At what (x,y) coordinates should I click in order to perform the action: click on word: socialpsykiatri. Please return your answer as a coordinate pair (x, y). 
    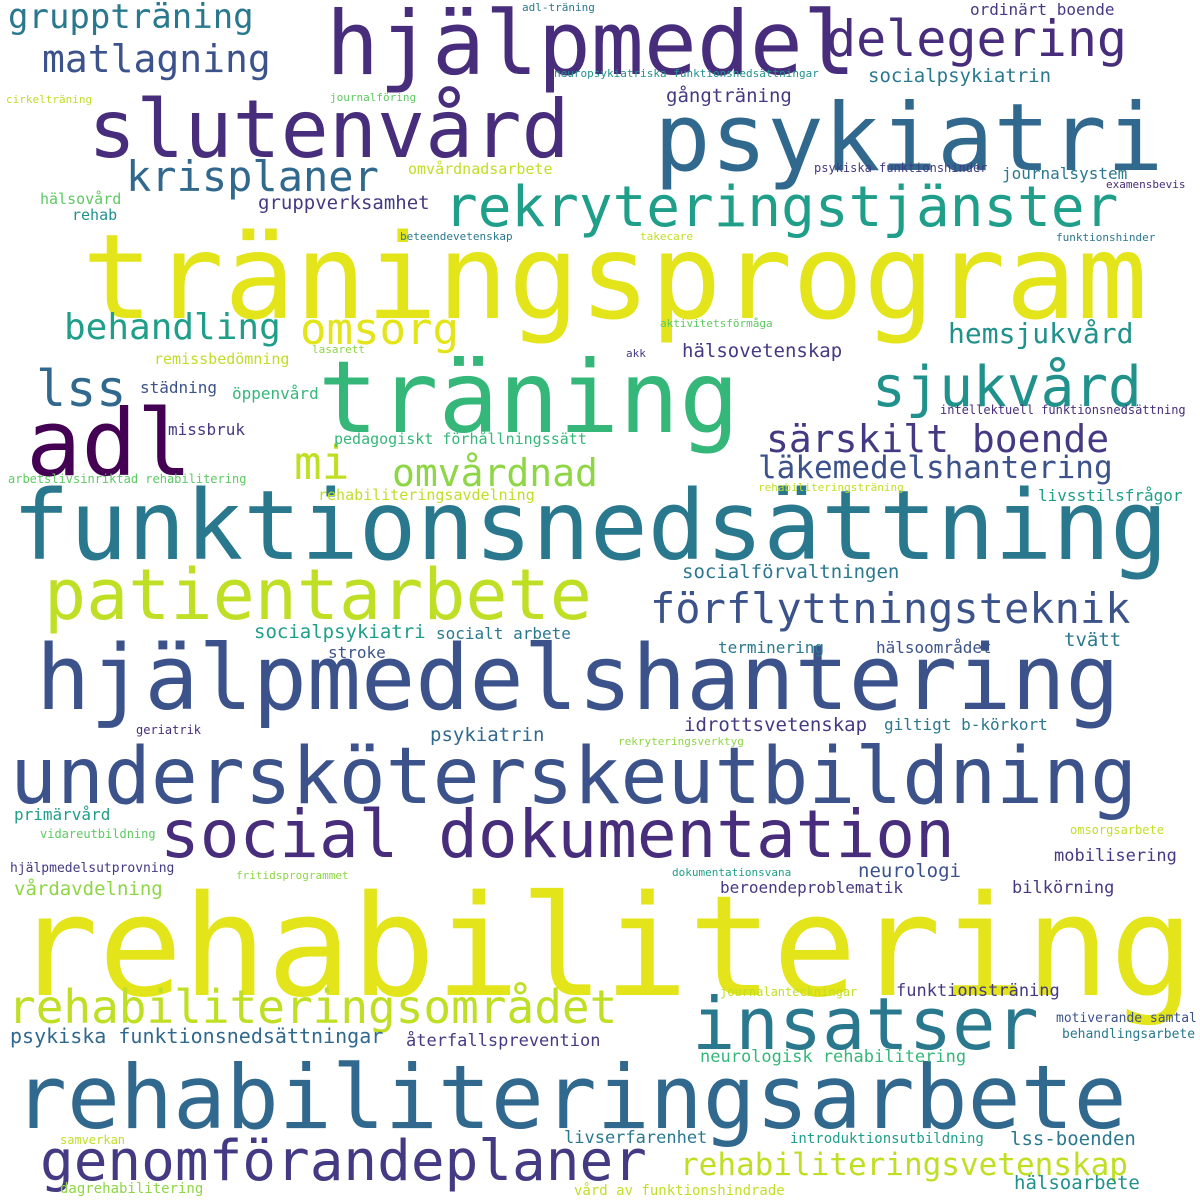
    Looking at the image, I should click on (340, 632).